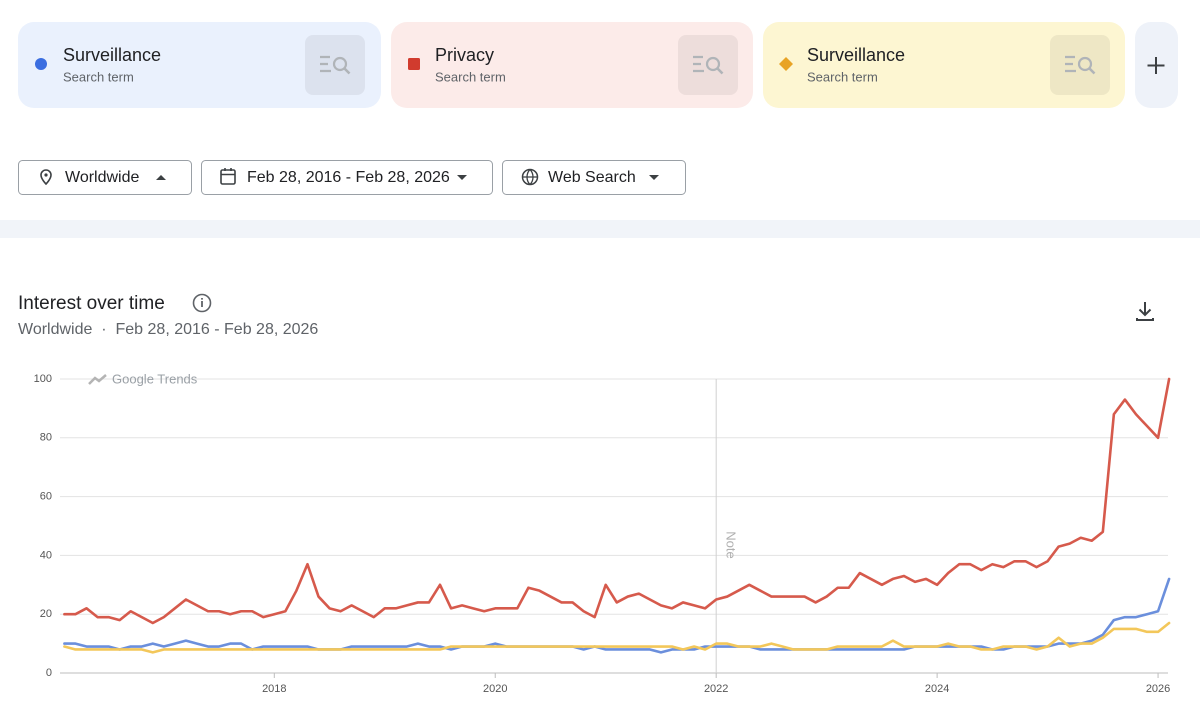  Describe the element at coordinates (46, 614) in the screenshot. I see `y-tick-label: 20` at that location.